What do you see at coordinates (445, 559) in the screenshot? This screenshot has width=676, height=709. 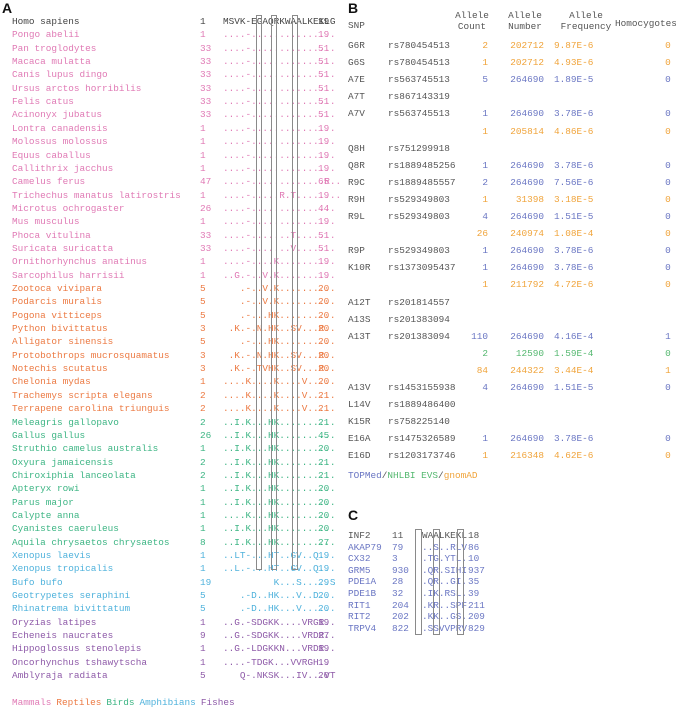 I see `sequence: .TG.YTL.` at bounding box center [445, 559].